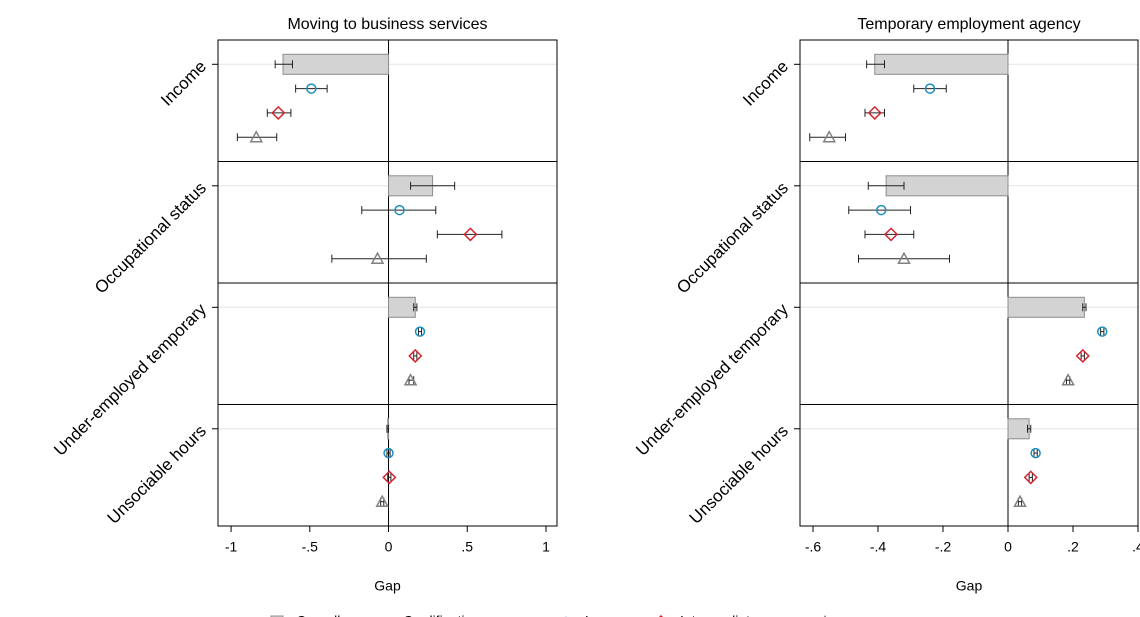  I want to click on x-tick-label: -1, so click(231, 547).